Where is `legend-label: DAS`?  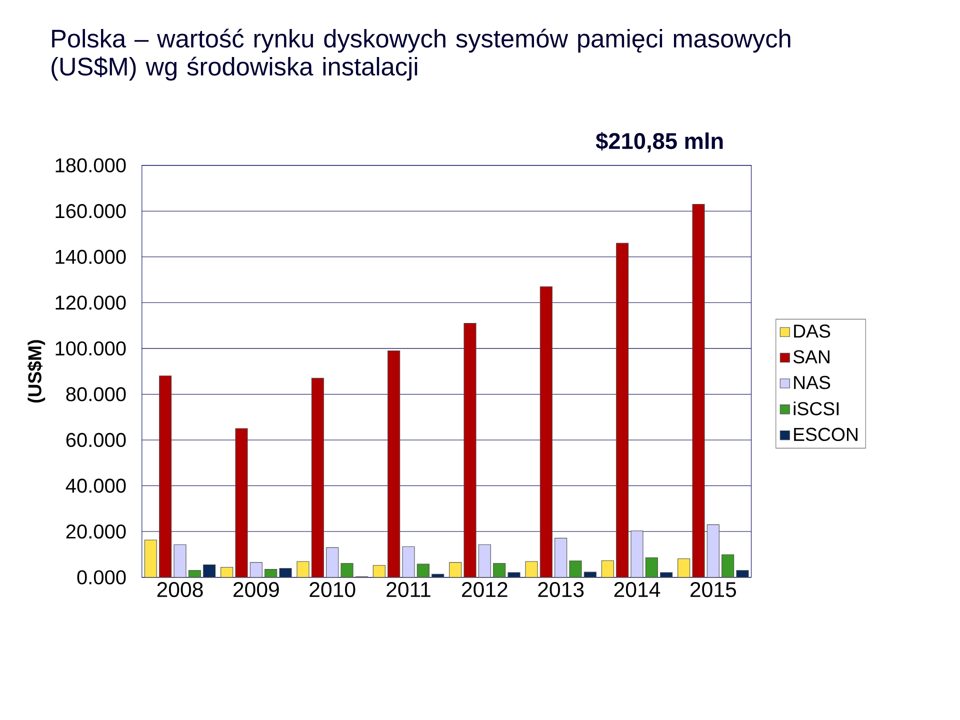
legend-label: DAS is located at coordinates (812, 331).